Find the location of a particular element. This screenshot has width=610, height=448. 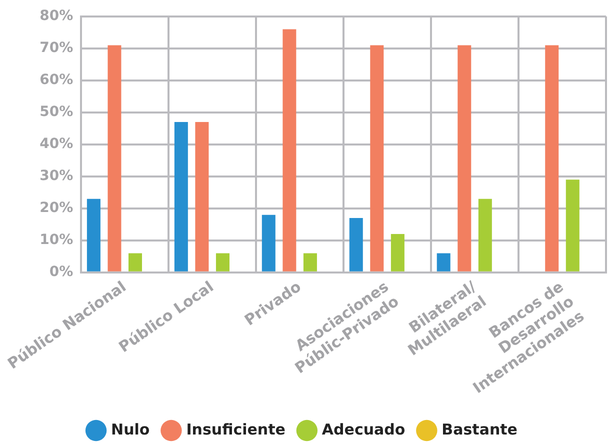

legend-label: Nulo is located at coordinates (130, 429).